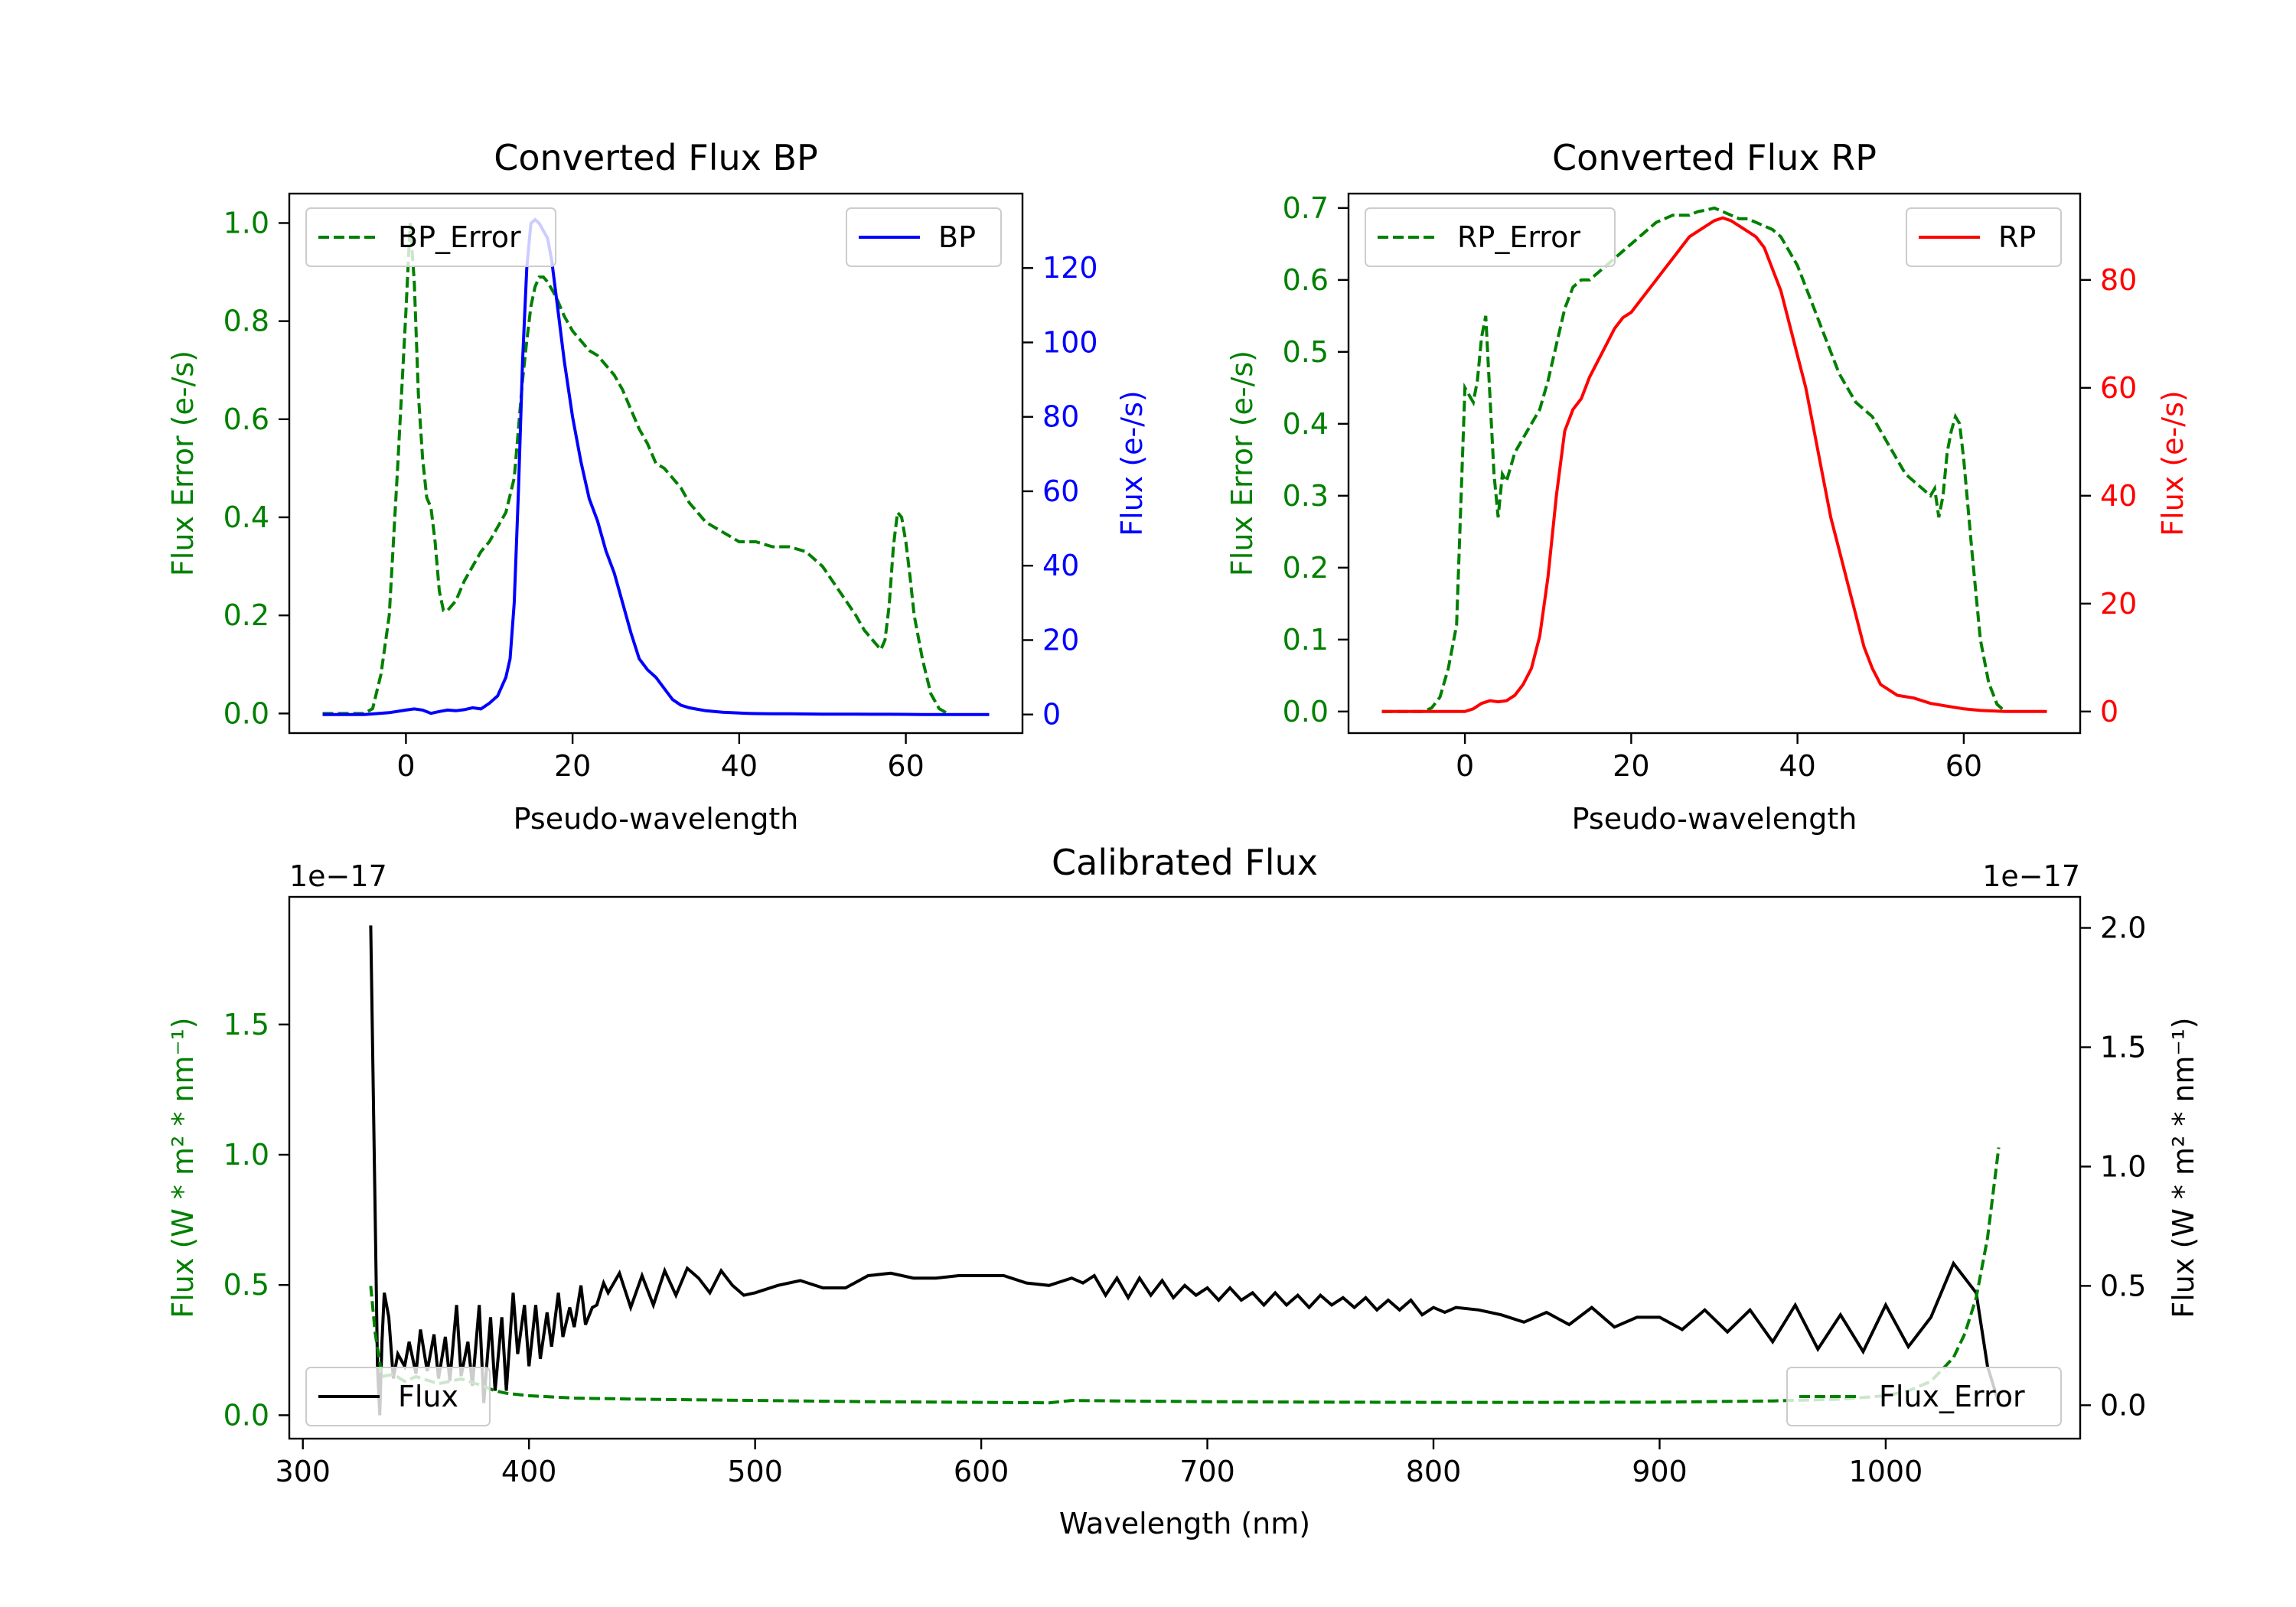 This screenshot has height=1607, width=2296. I want to click on y-right-tick-label: 0.5, so click(2123, 1285).